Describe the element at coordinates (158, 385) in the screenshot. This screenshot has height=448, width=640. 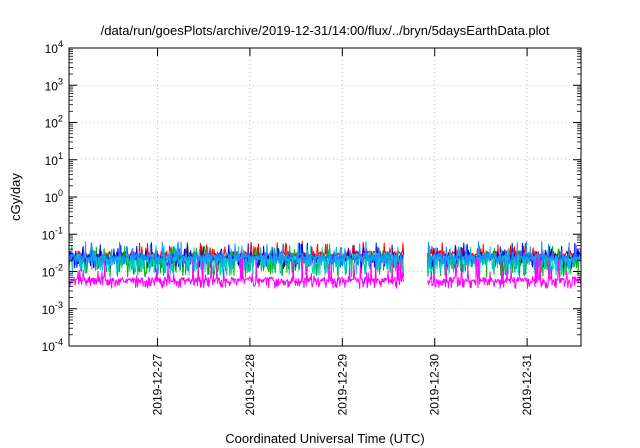
I see `x-tick-label: 2019-12-27` at that location.